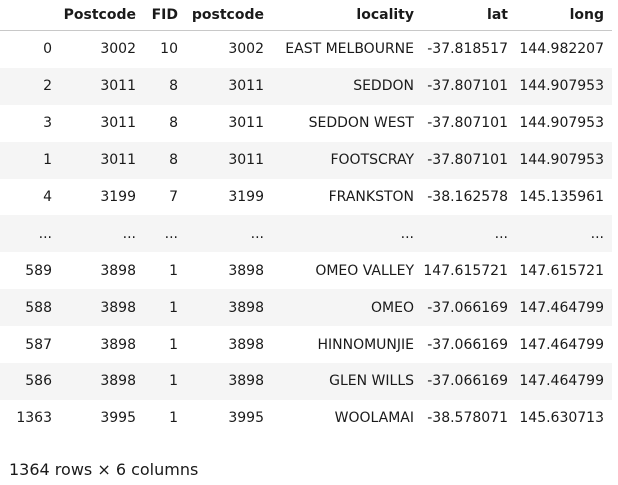 This screenshot has height=485, width=618. Describe the element at coordinates (306, 160) in the screenshot. I see `table-row: 1 3011 8 3011 FOOTSCRAY -37.807101 144.907953` at that location.